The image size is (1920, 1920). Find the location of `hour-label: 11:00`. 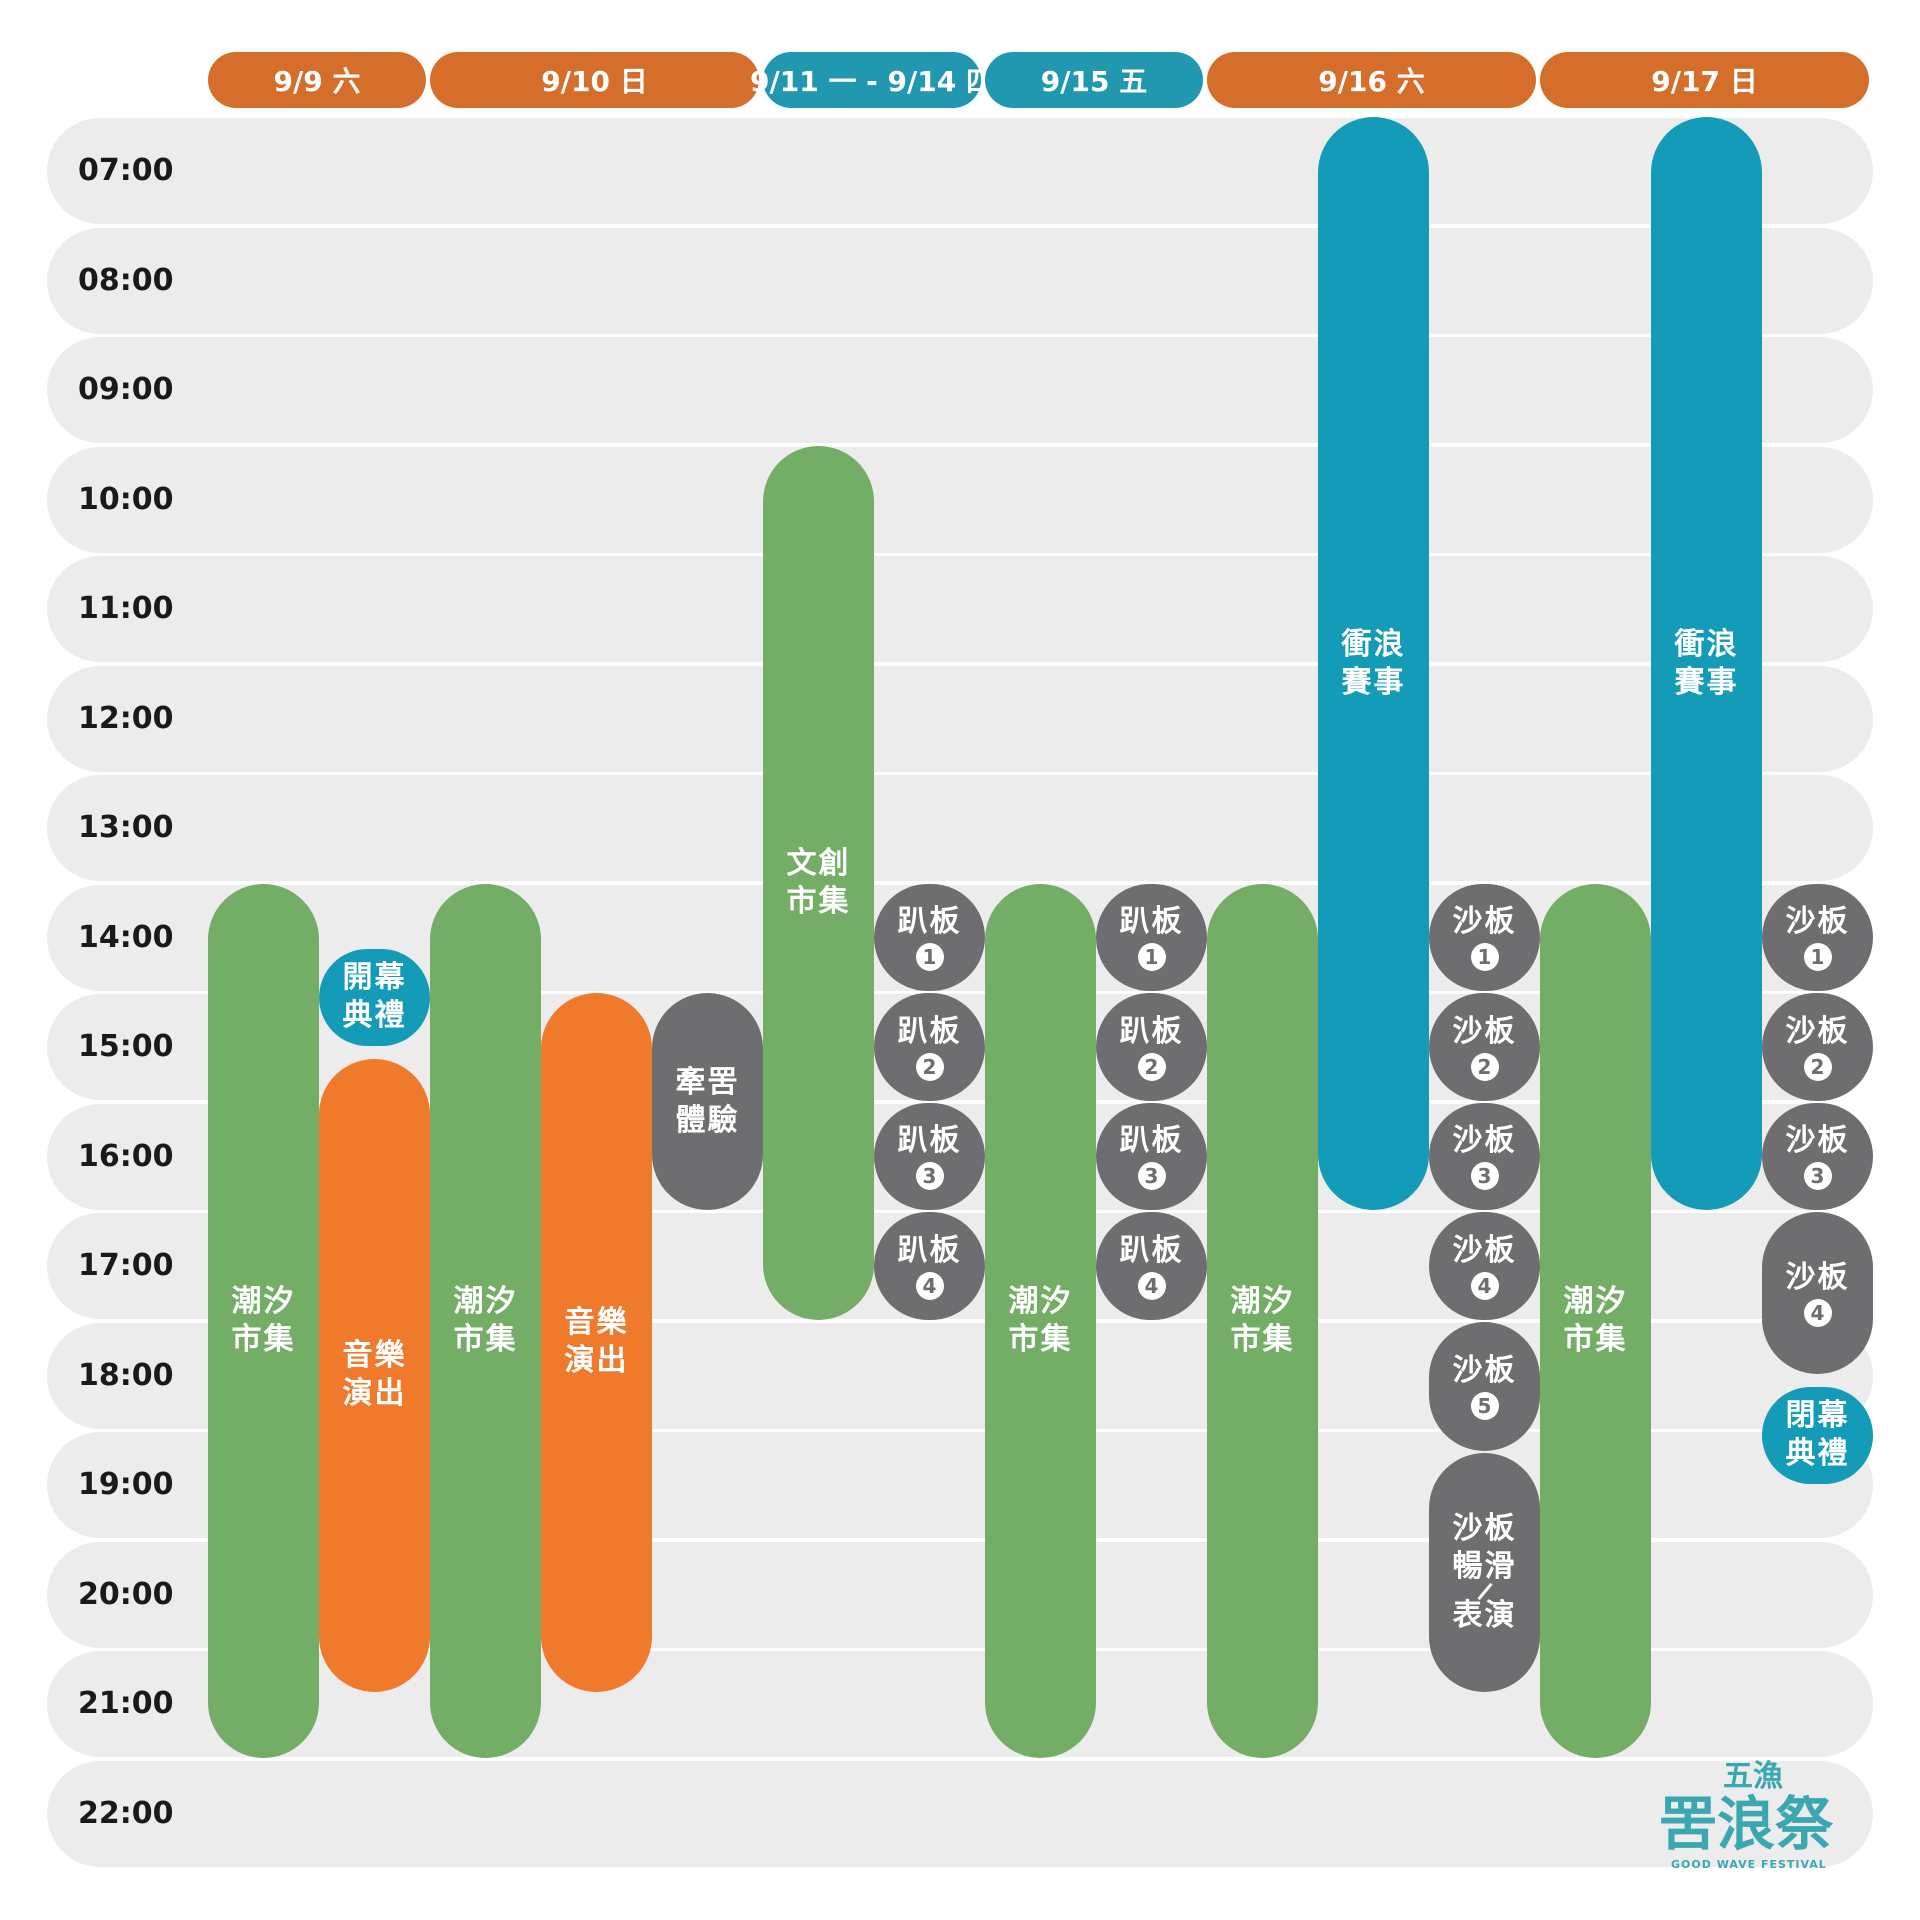

hour-label: 11:00 is located at coordinates (126, 608).